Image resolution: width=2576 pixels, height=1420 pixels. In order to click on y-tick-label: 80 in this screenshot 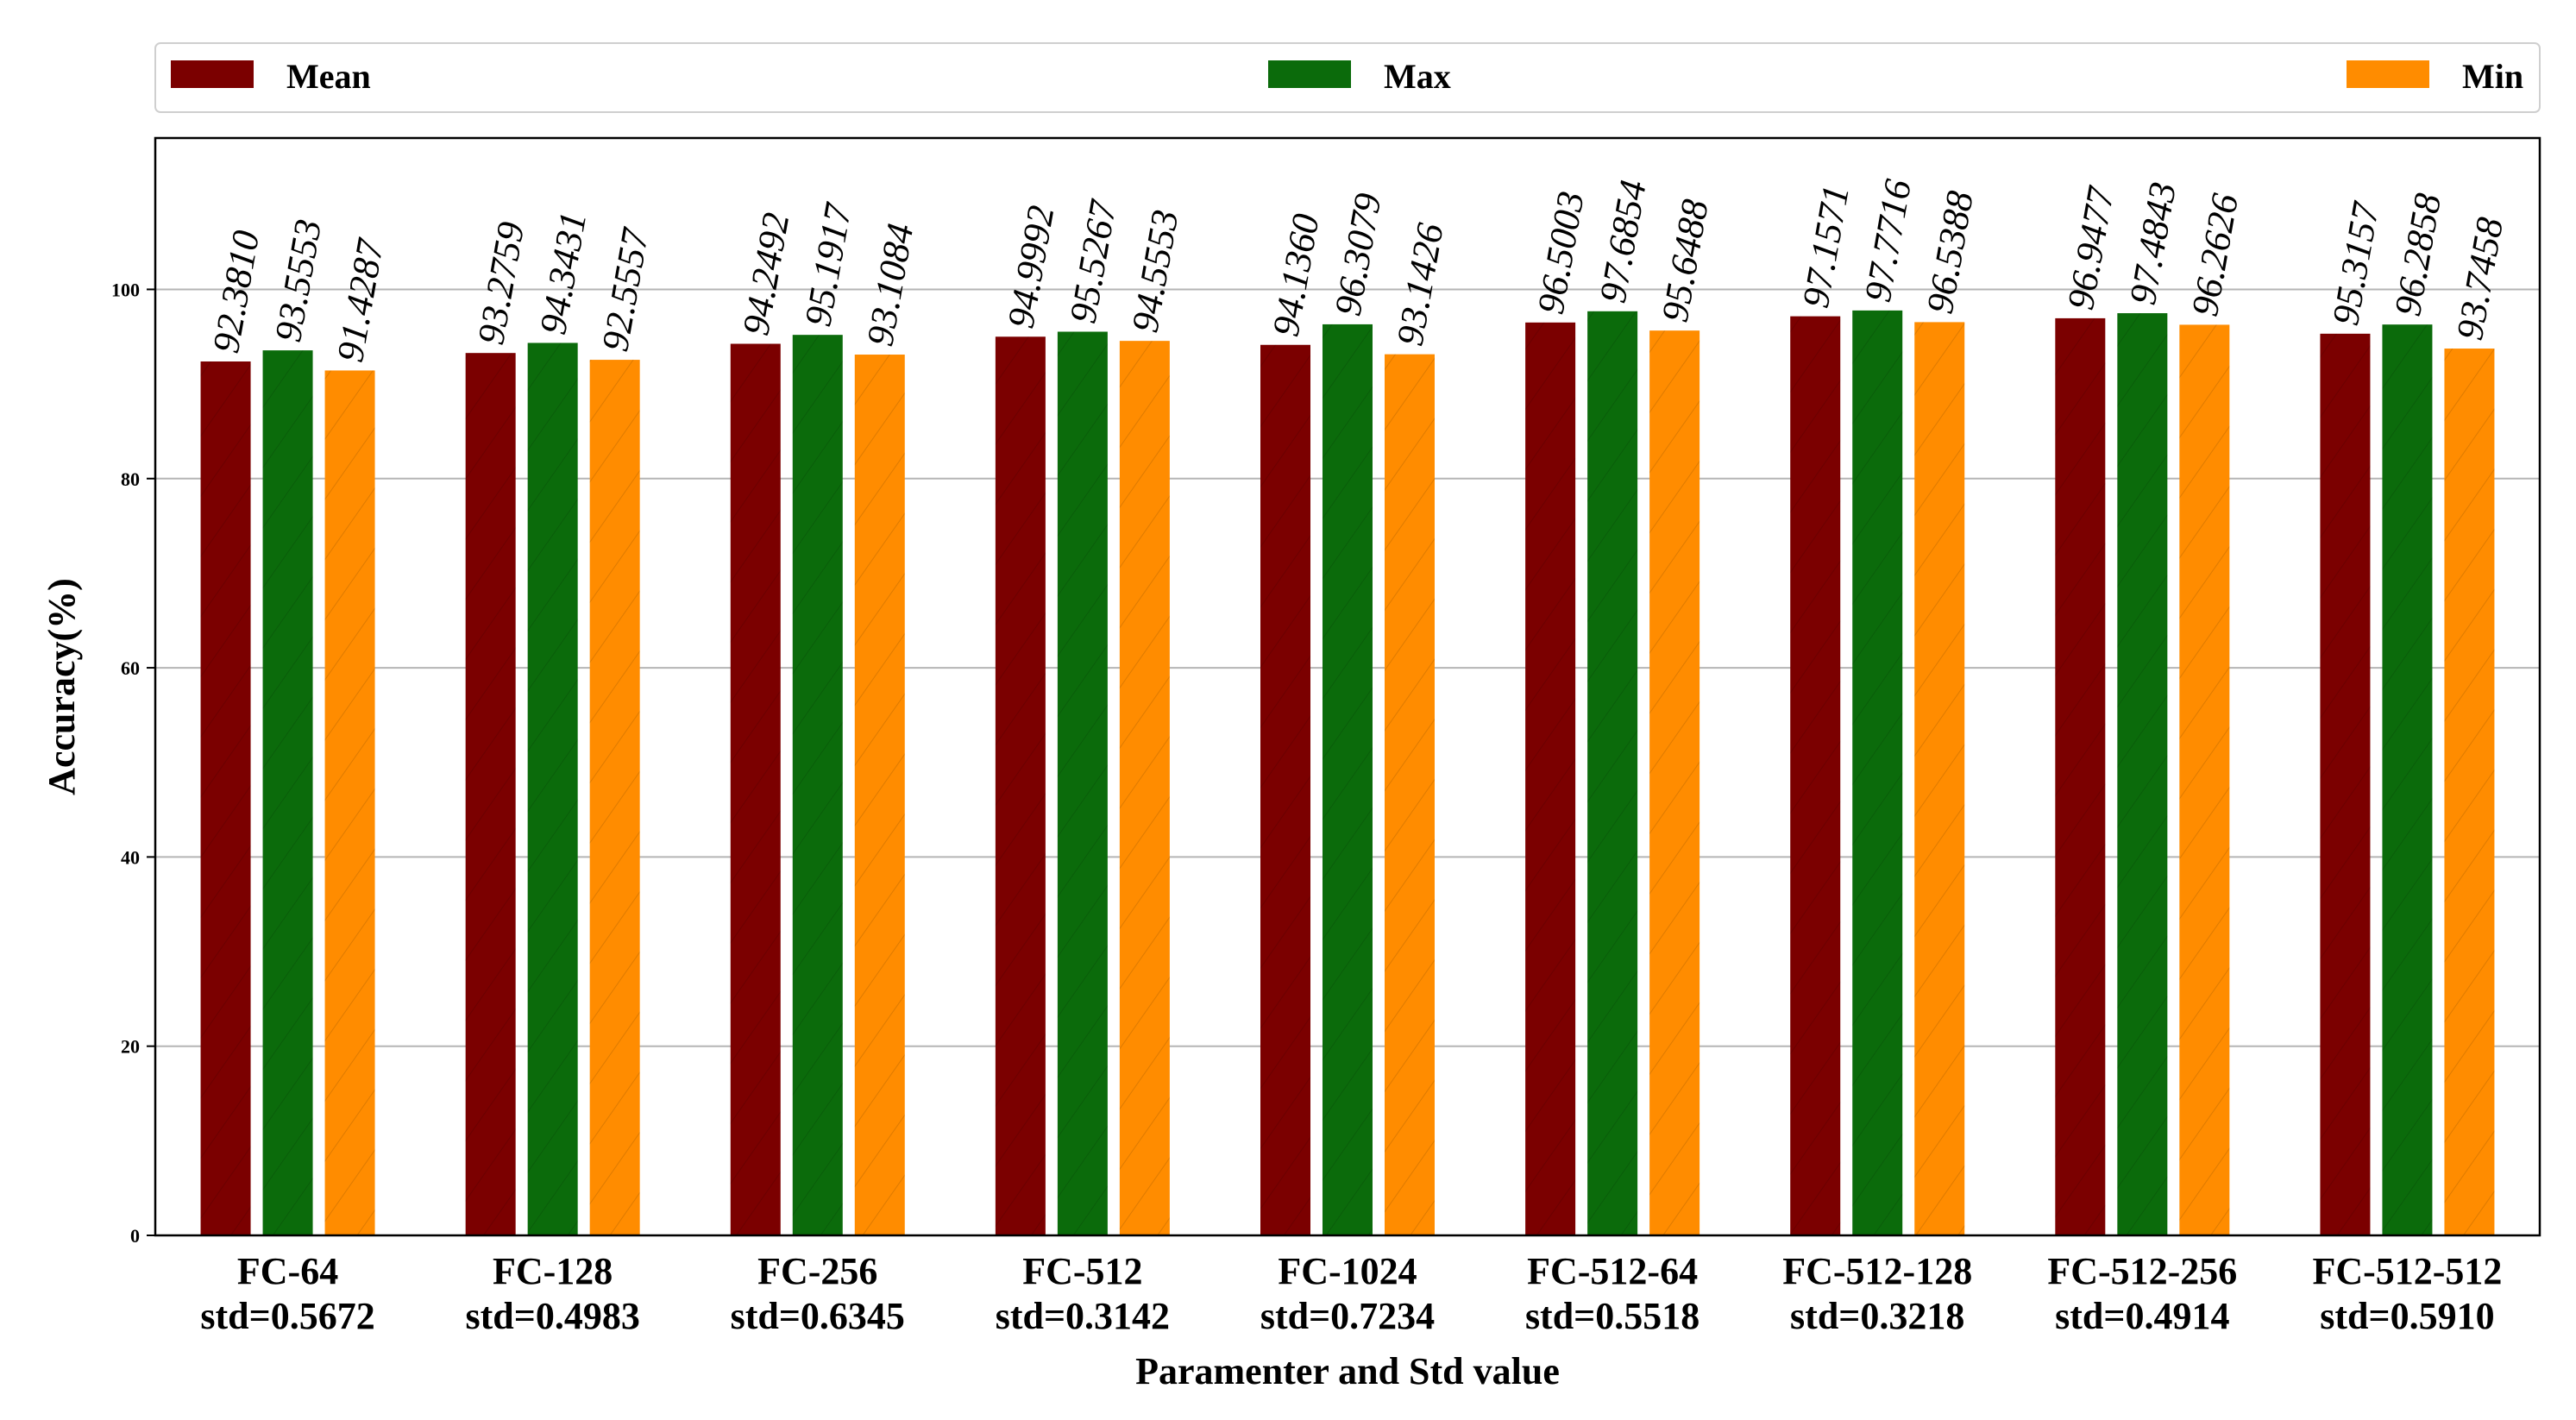, I will do `click(130, 479)`.